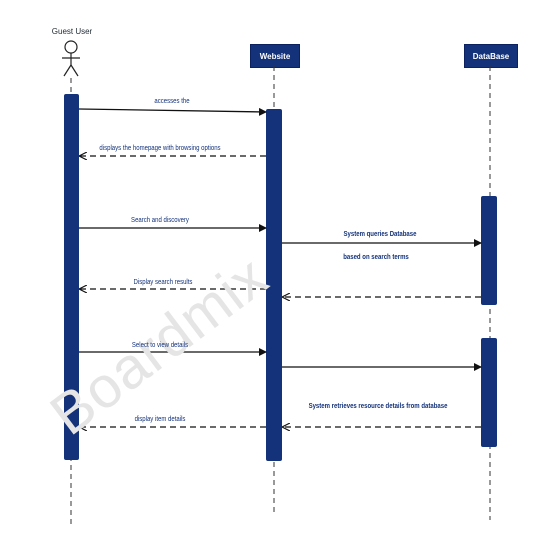  What do you see at coordinates (274, 285) in the screenshot?
I see `website-activation-bar` at bounding box center [274, 285].